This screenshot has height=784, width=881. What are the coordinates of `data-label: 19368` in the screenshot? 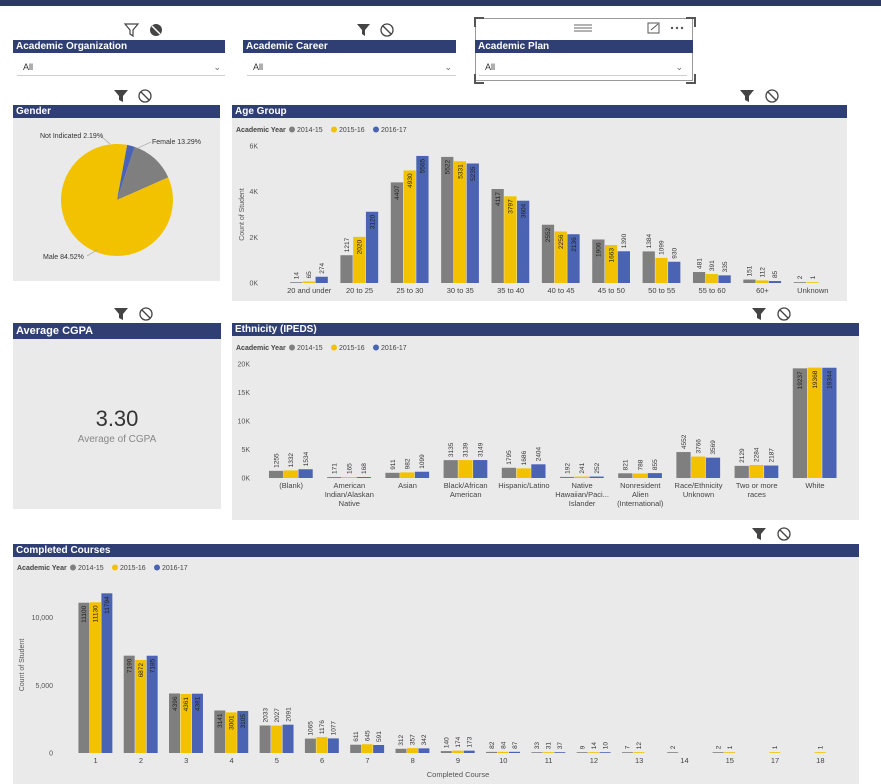 It's located at (815, 379).